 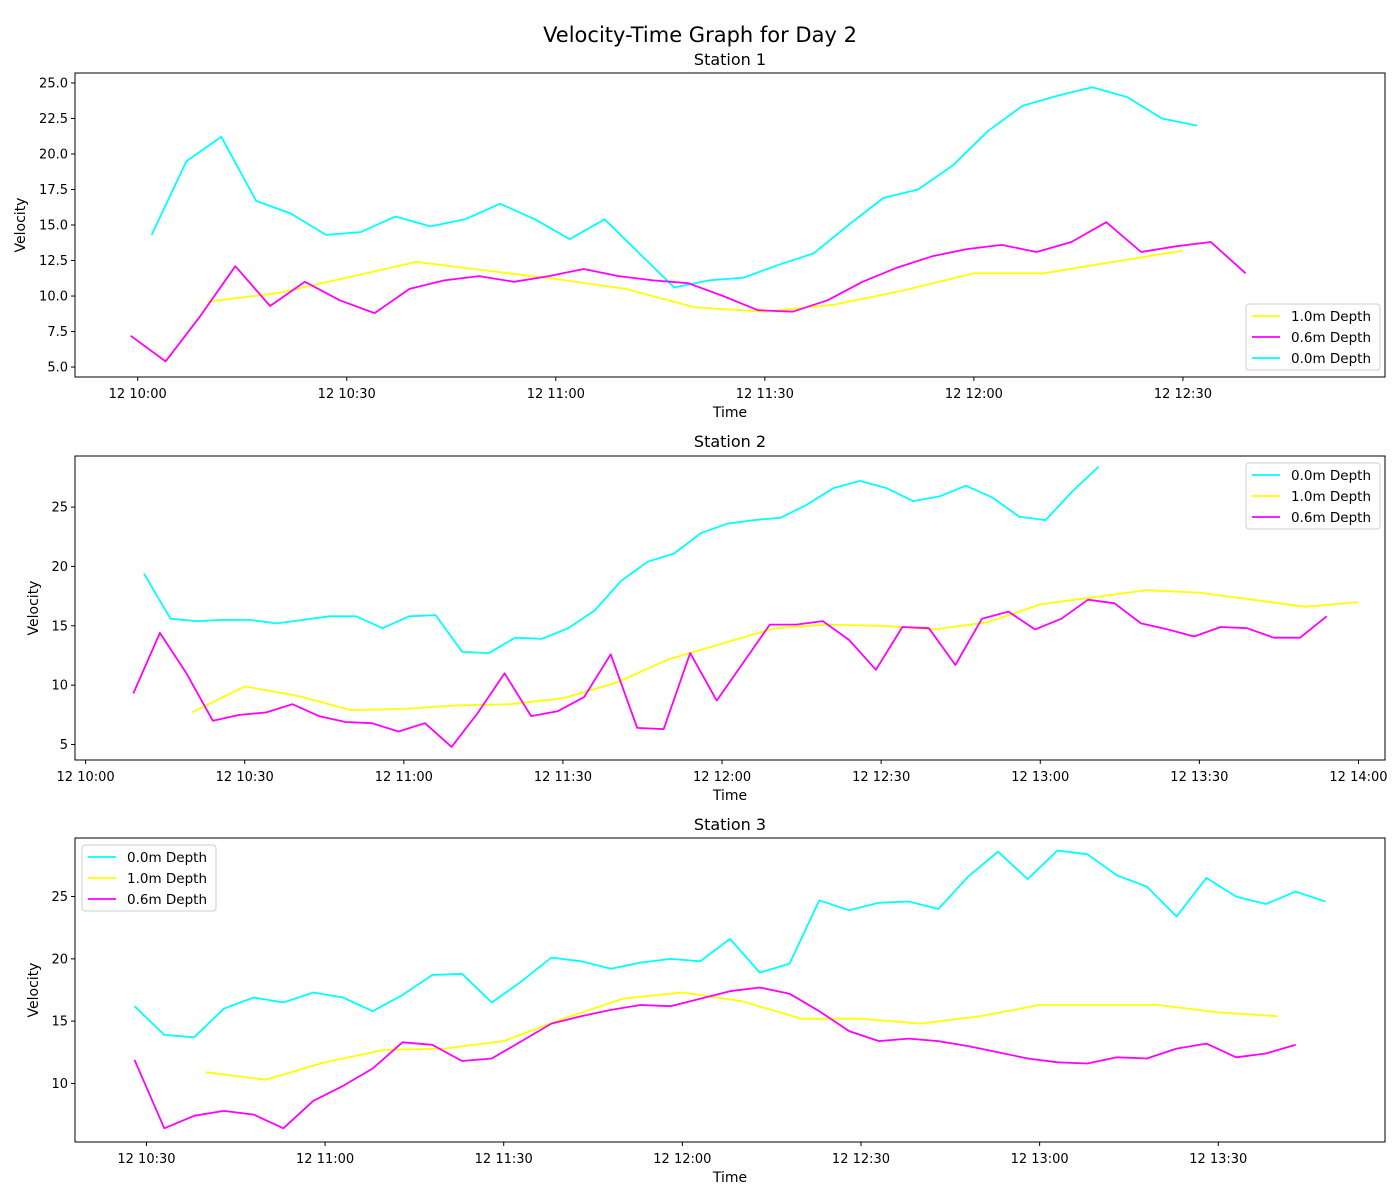 I want to click on station-3-legend-box, so click(x=149, y=878).